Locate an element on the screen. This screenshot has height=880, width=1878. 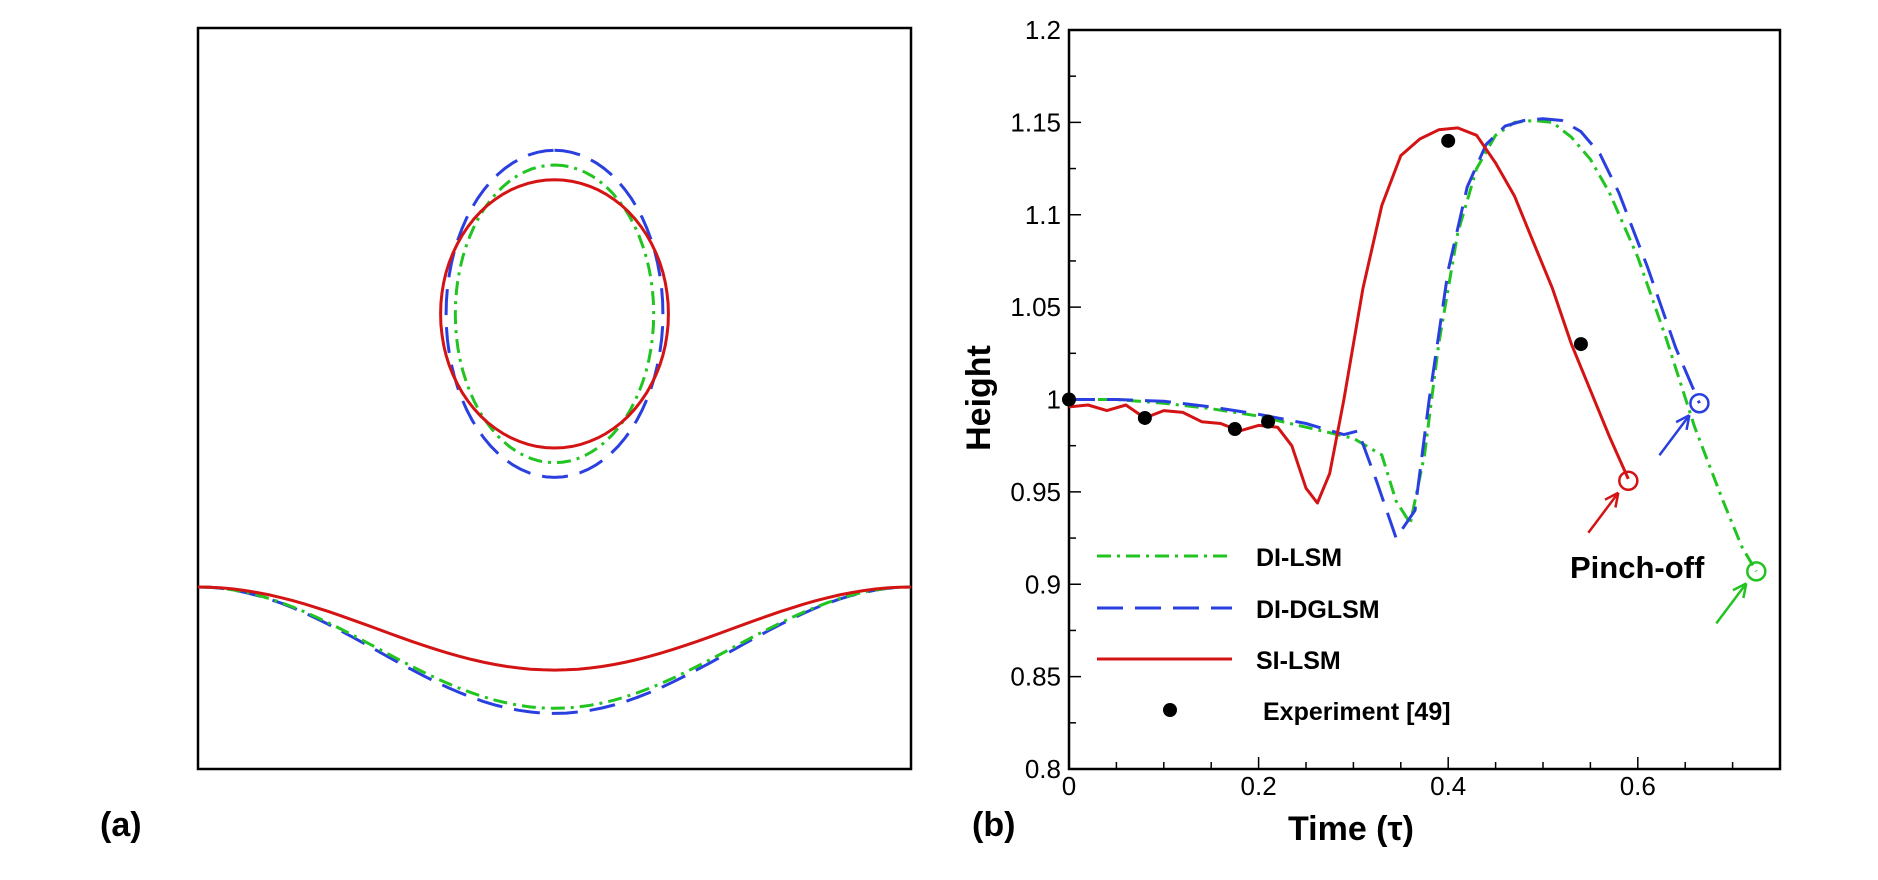
y-tick-label: 0.9 is located at coordinates (1043, 584).